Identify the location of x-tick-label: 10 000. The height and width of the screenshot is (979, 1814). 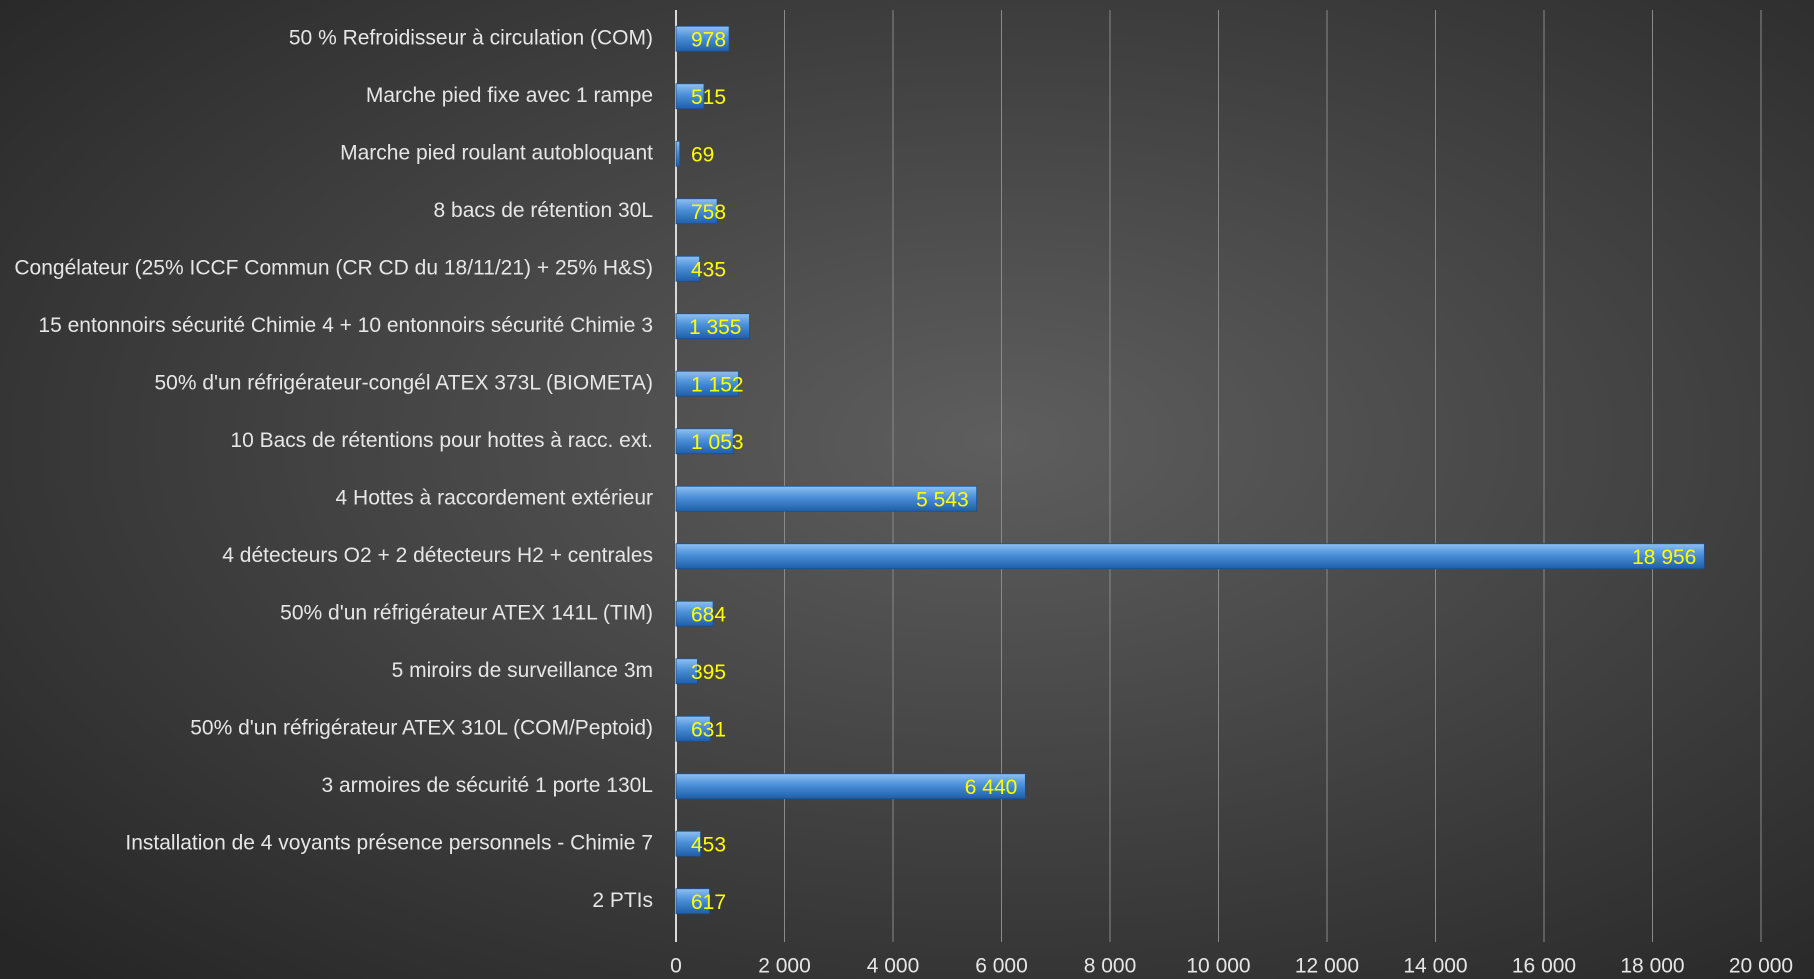
(1218, 966).